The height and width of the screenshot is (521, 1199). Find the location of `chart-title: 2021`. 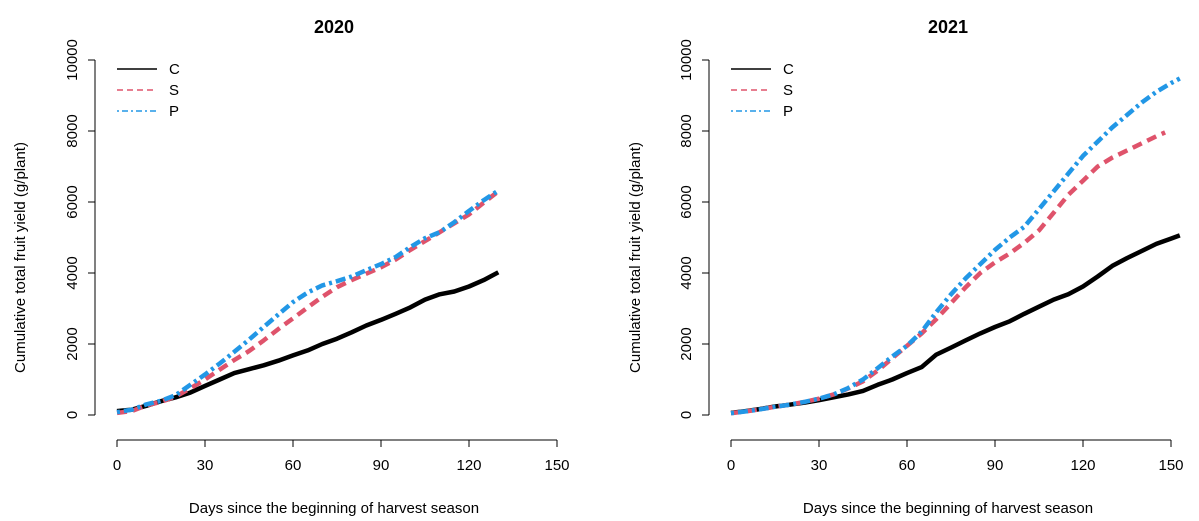

chart-title: 2021 is located at coordinates (948, 27).